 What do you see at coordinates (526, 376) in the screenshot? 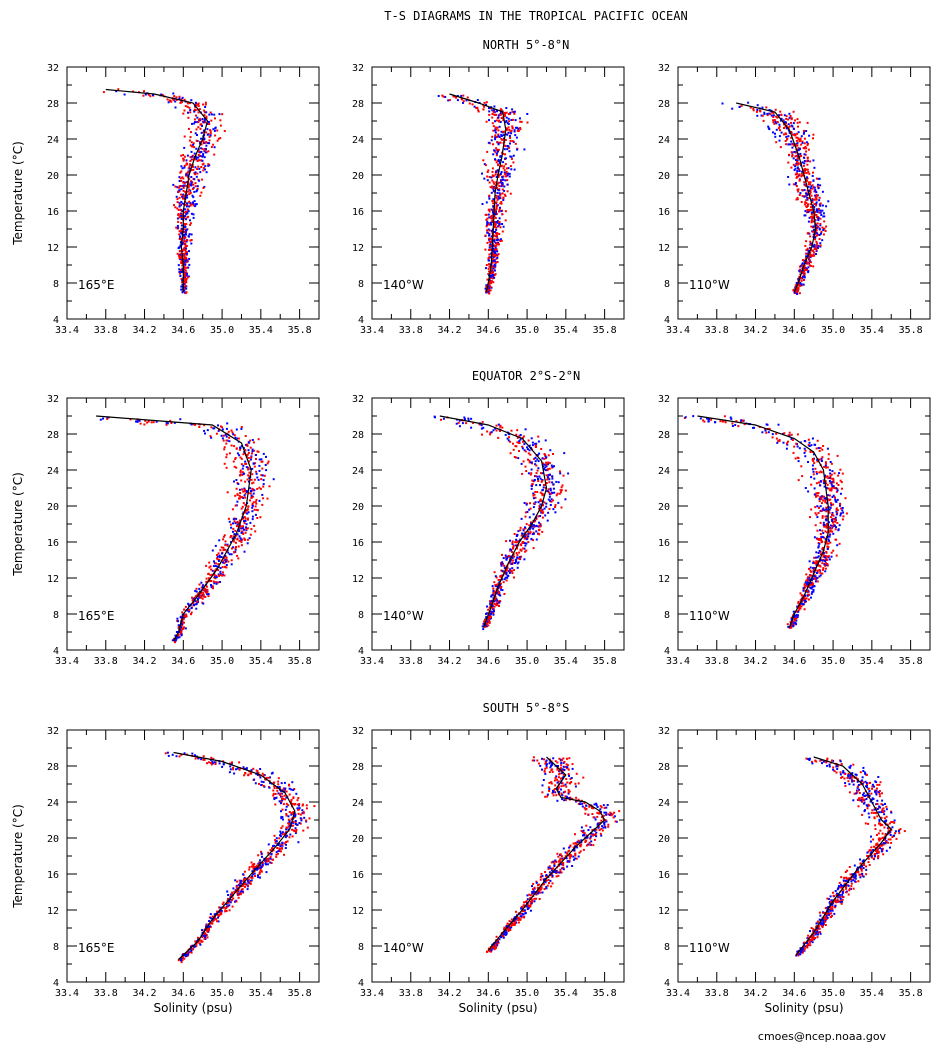
I see `row-title: EQUATOR 2°S-2°N` at bounding box center [526, 376].